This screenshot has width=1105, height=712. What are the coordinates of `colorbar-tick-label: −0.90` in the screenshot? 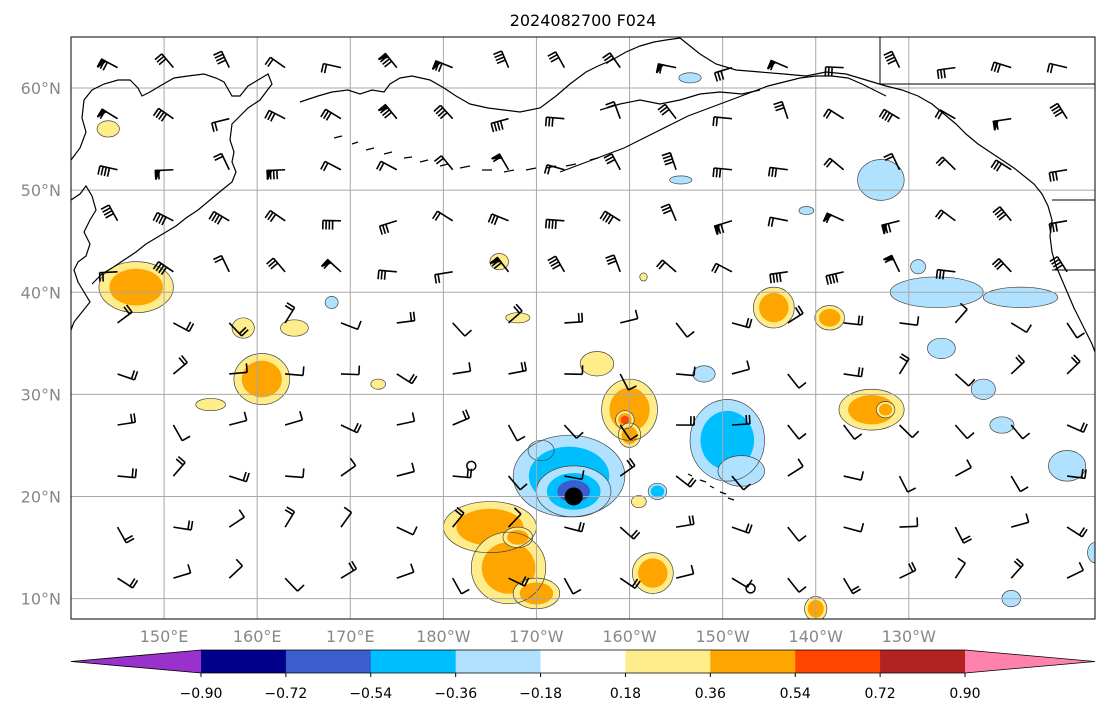 It's located at (201, 694).